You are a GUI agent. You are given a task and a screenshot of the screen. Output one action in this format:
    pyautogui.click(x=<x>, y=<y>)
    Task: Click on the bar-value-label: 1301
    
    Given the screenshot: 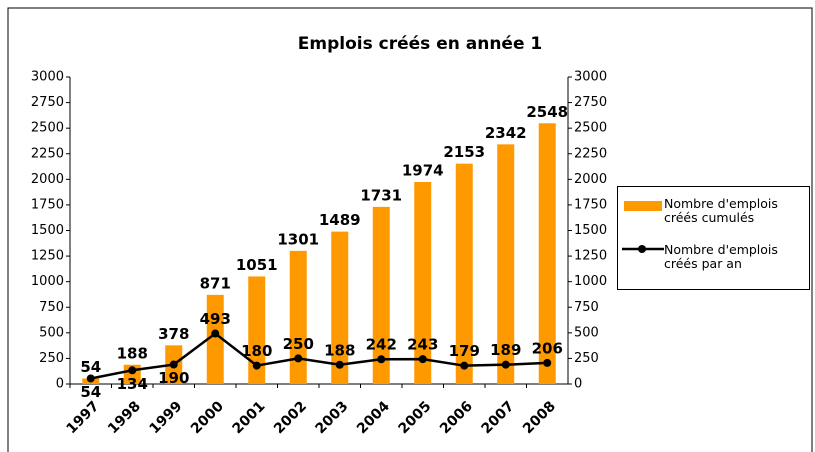 What is the action you would take?
    pyautogui.click(x=298, y=239)
    